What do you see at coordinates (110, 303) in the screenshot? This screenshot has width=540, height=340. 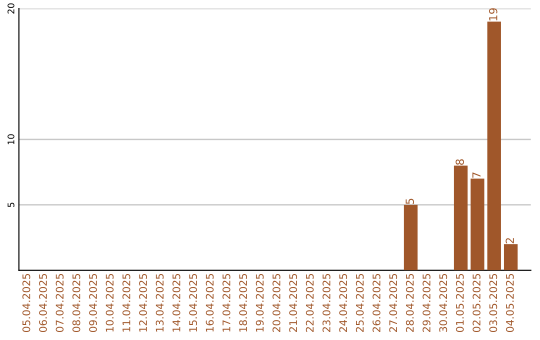 I see `x-tick-label: 10.04.2025` at bounding box center [110, 303].